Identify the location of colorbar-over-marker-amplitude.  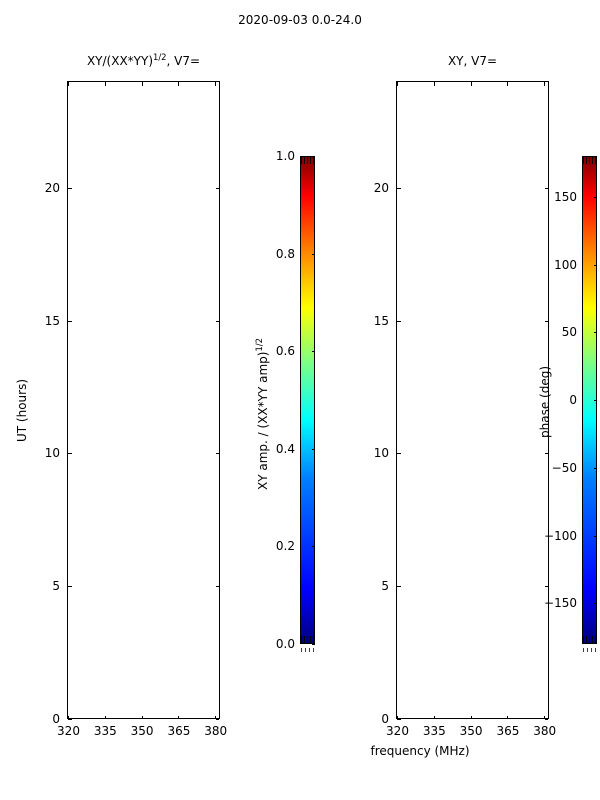
(307, 160).